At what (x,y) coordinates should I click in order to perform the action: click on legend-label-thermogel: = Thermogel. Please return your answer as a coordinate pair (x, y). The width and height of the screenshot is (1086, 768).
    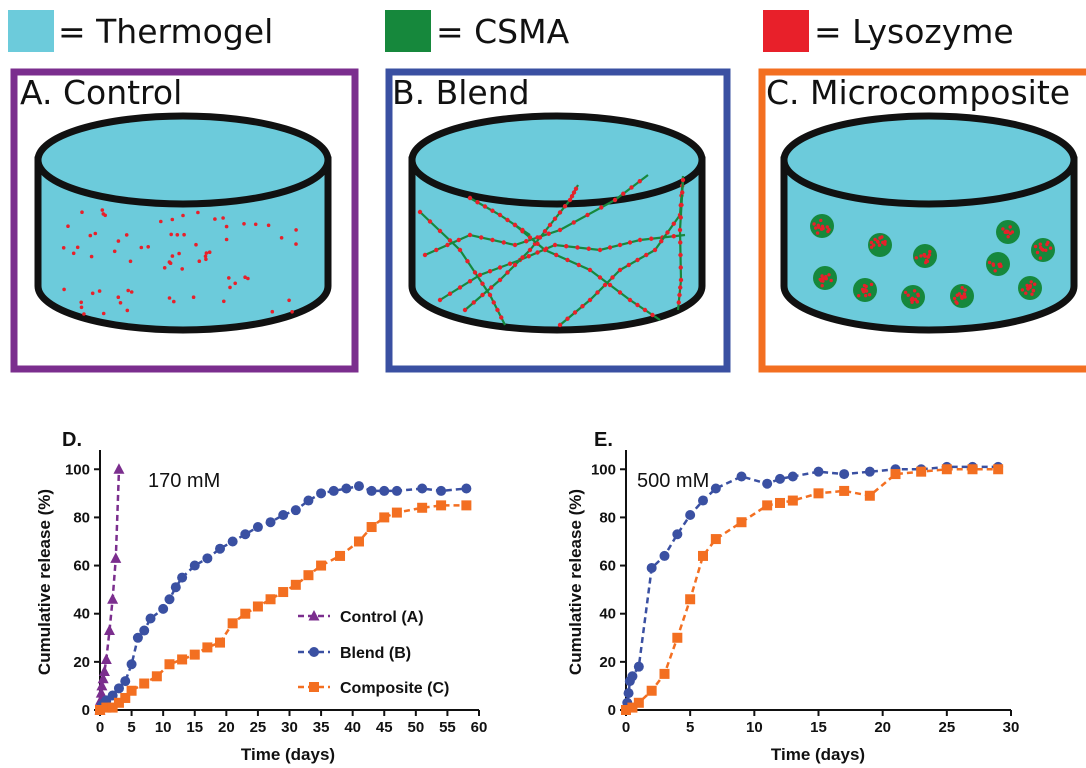
    Looking at the image, I should click on (165, 31).